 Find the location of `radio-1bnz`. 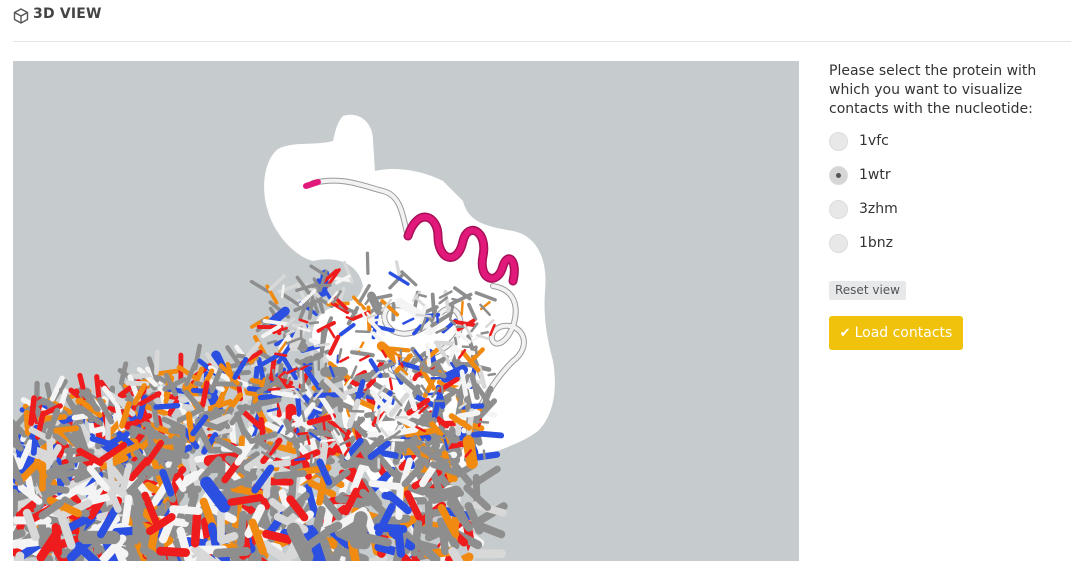

radio-1bnz is located at coordinates (838, 243).